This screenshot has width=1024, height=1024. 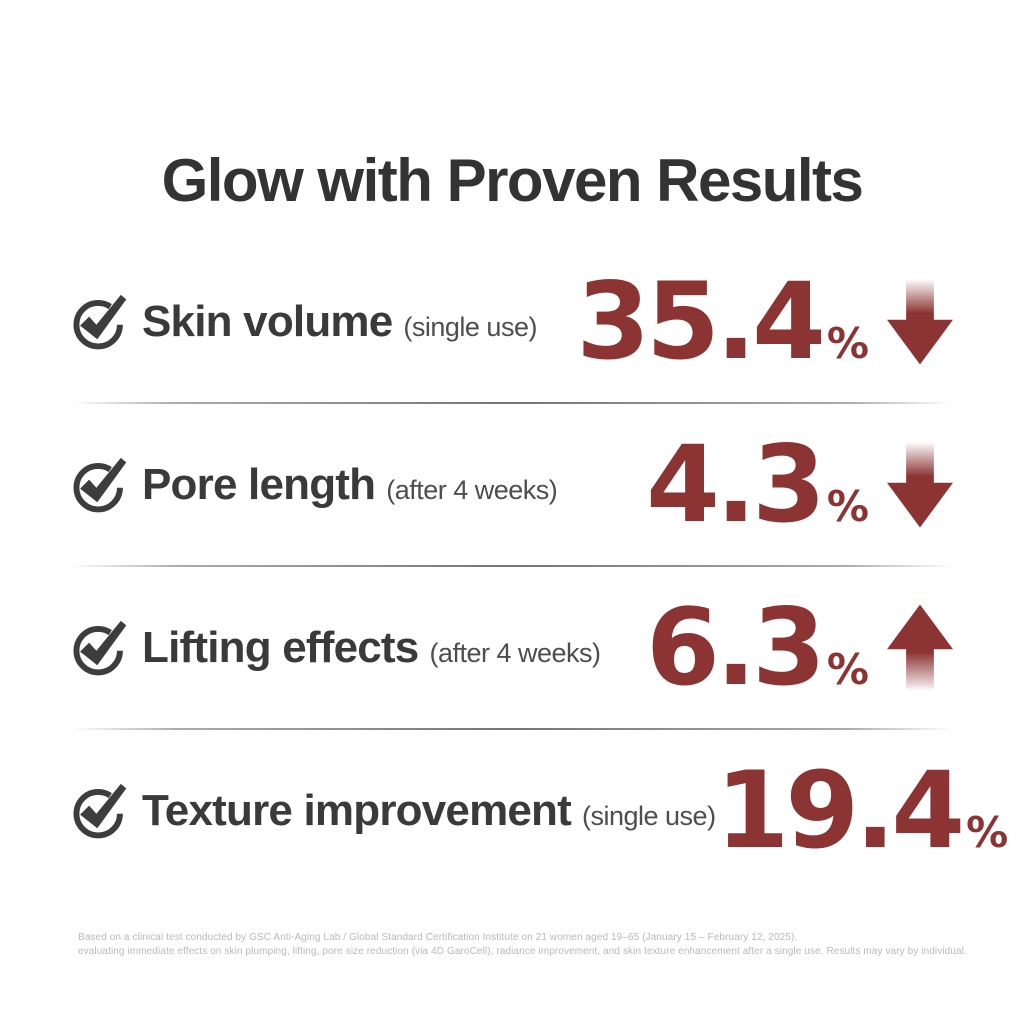 I want to click on metric-label: Texture improvement, so click(x=357, y=810).